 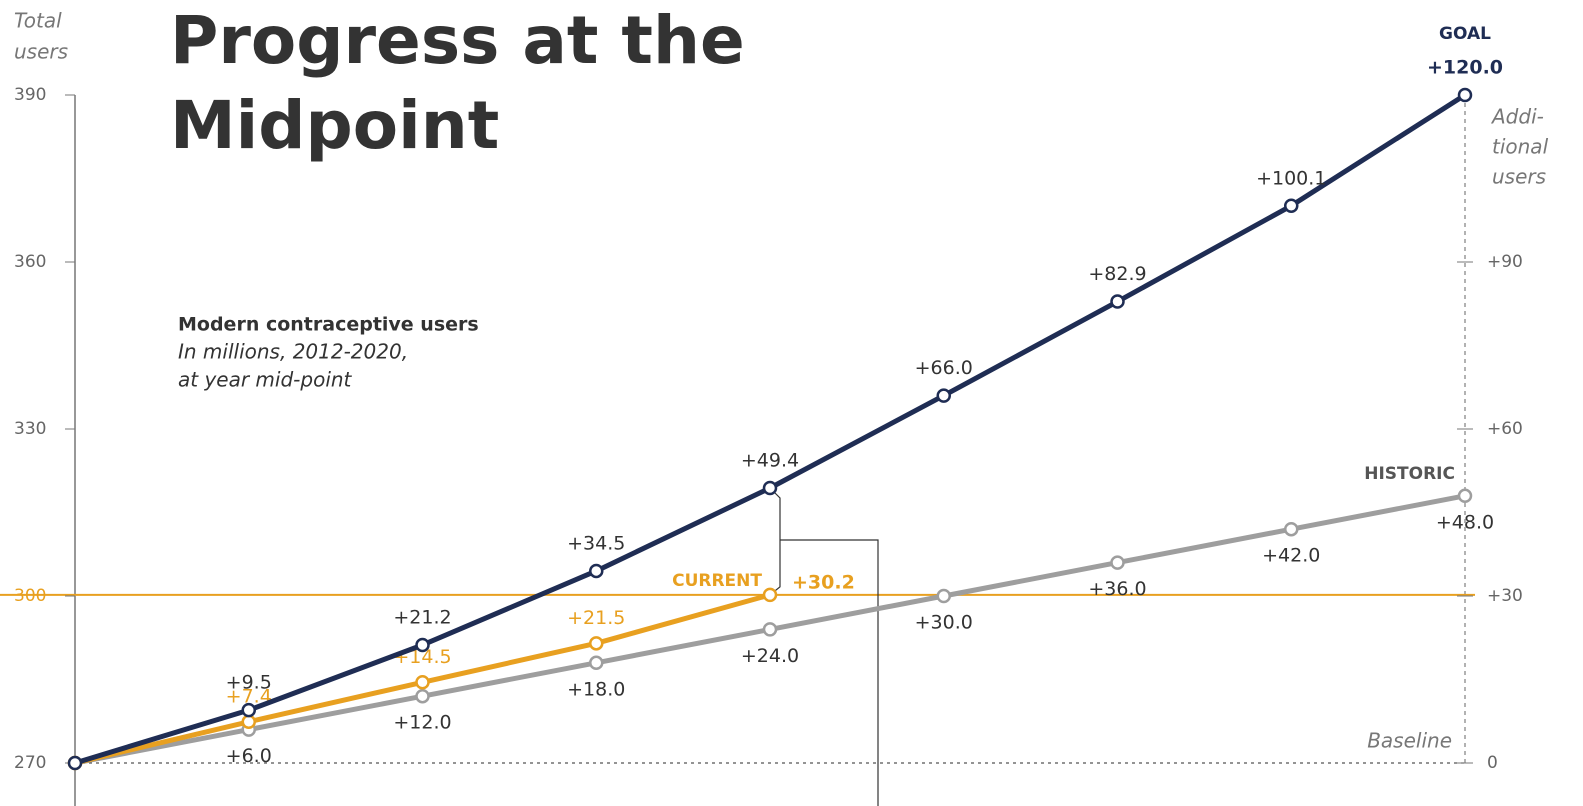 I want to click on value-label: +66.0, so click(x=944, y=368).